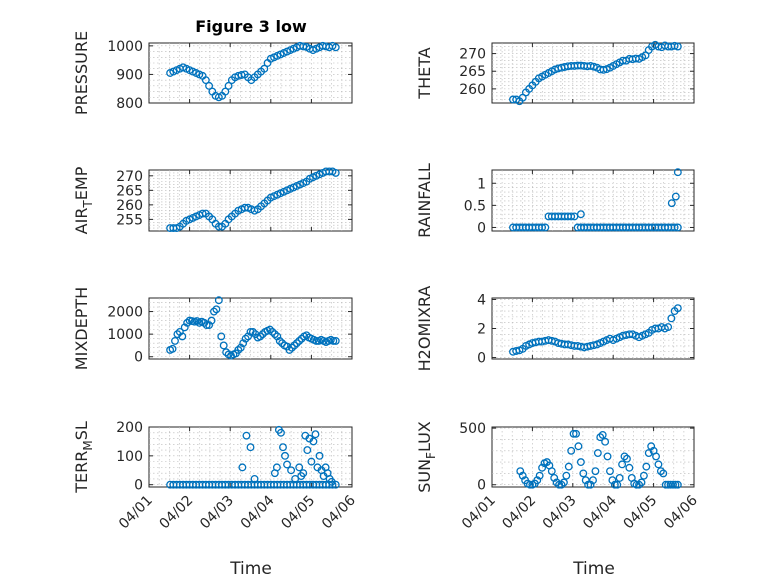 Image resolution: width=778 pixels, height=583 pixels. What do you see at coordinates (424, 73) in the screenshot?
I see `y-axis-label: THETA` at bounding box center [424, 73].